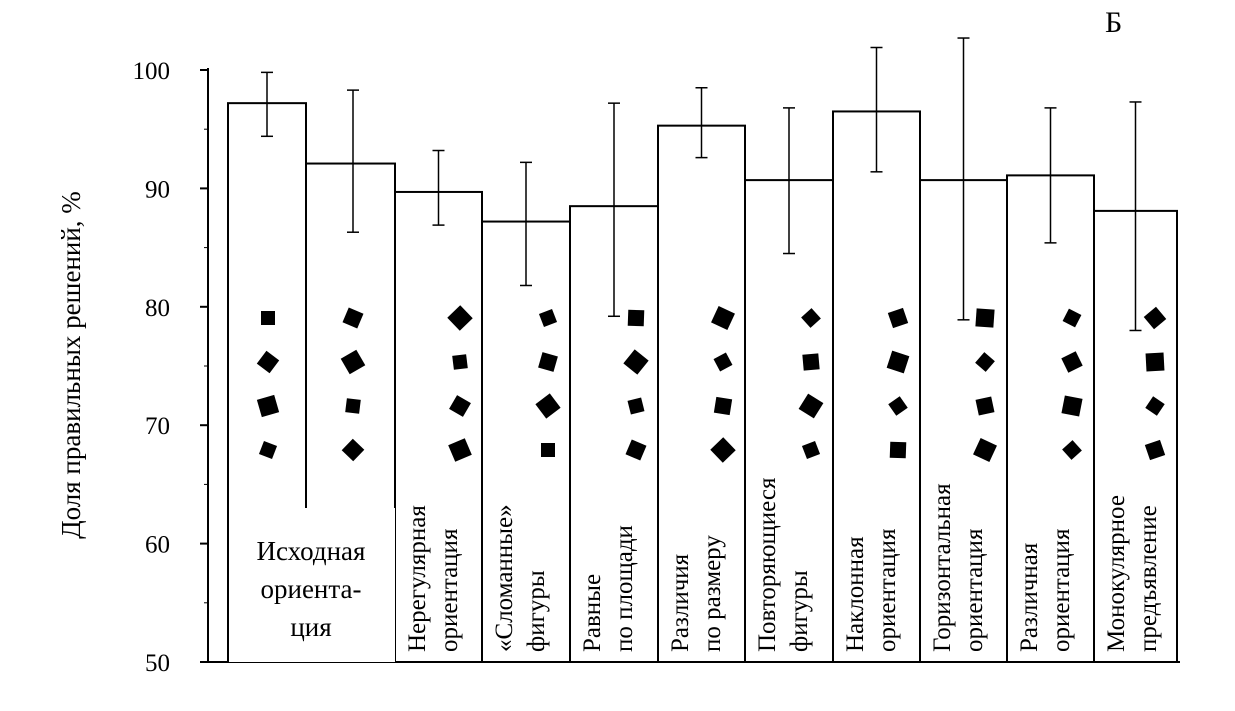 The image size is (1235, 711). I want to click on y-tick-label: 100, so click(152, 71).